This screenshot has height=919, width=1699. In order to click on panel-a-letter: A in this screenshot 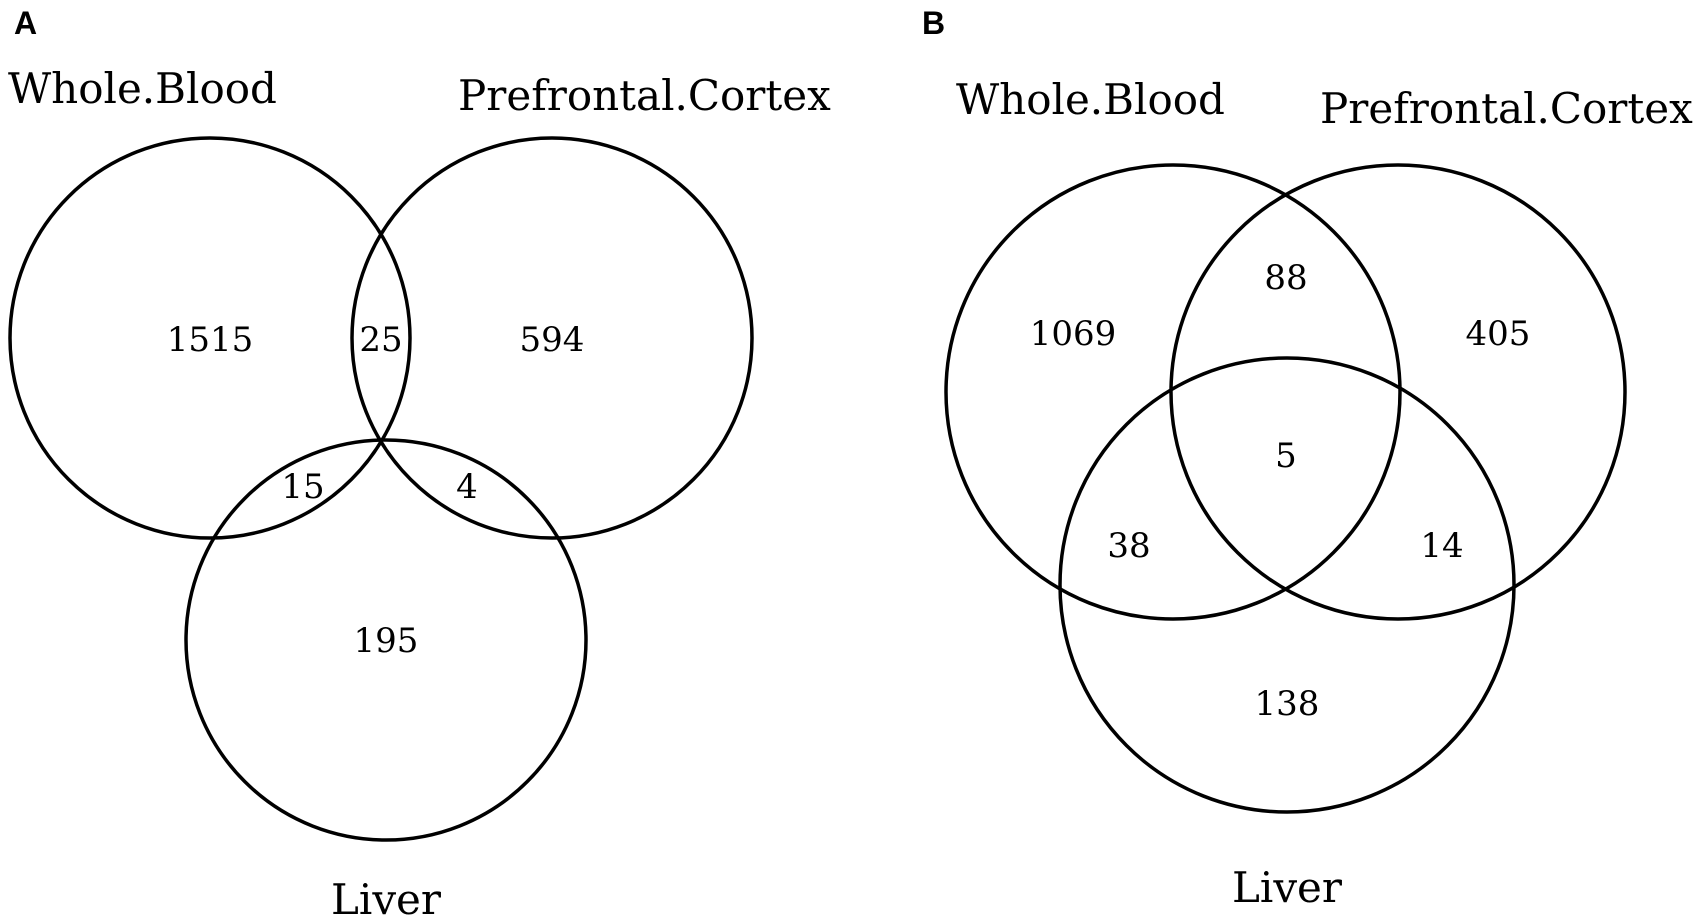, I will do `click(25, 23)`.